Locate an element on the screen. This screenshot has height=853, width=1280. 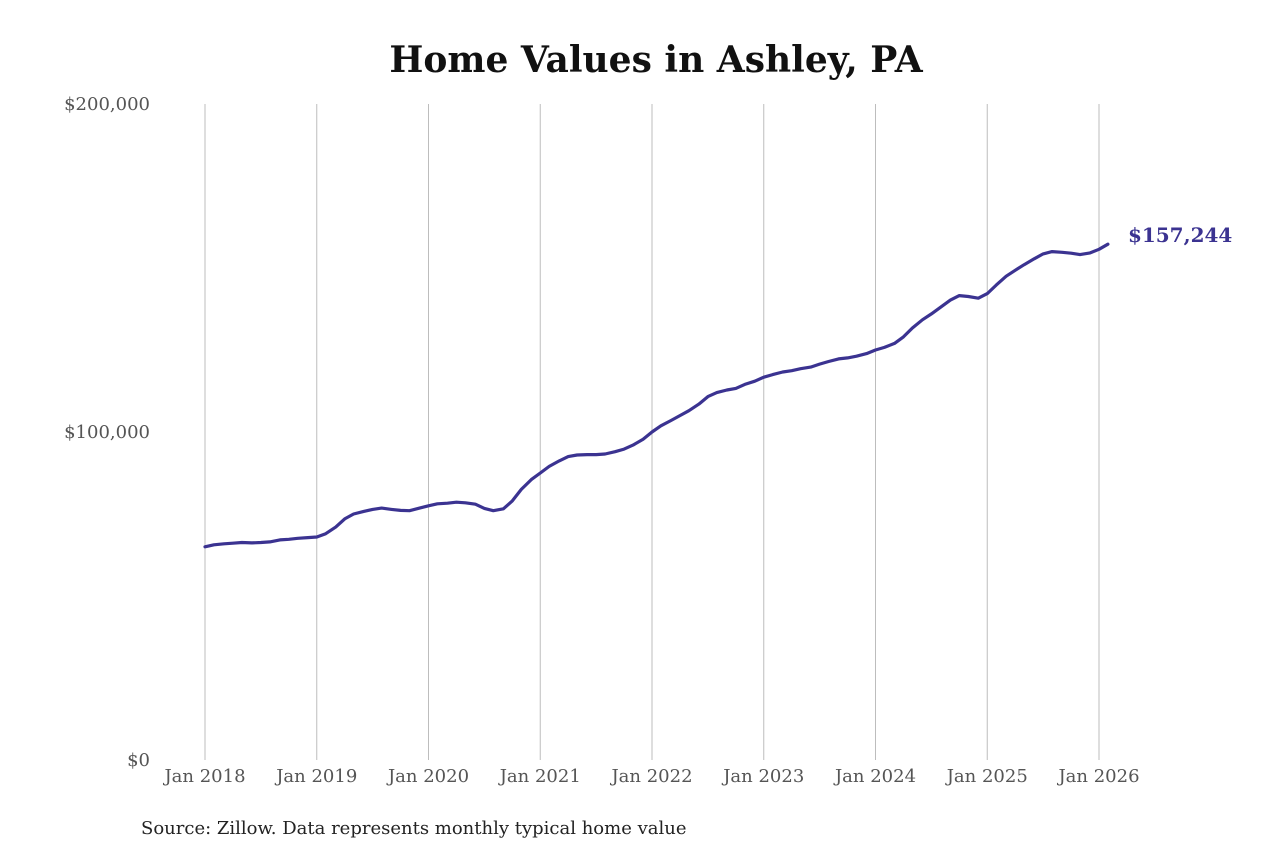
end-value-label: $157,244 is located at coordinates (1180, 235).